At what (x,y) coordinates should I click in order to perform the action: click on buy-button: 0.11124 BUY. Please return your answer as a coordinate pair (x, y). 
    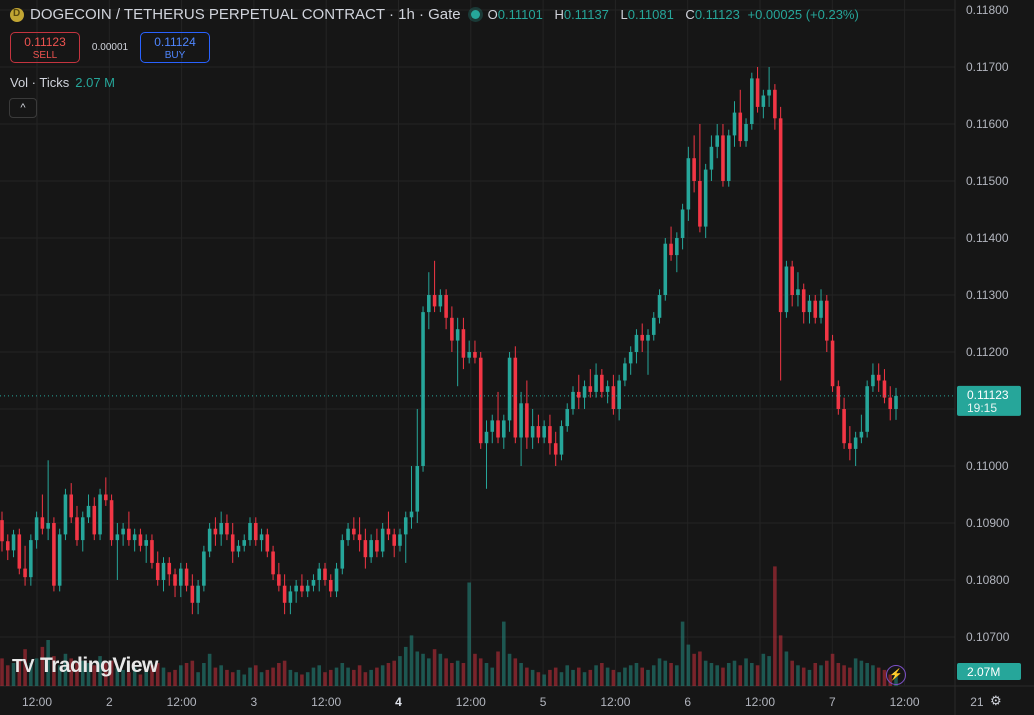
    Looking at the image, I should click on (175, 47).